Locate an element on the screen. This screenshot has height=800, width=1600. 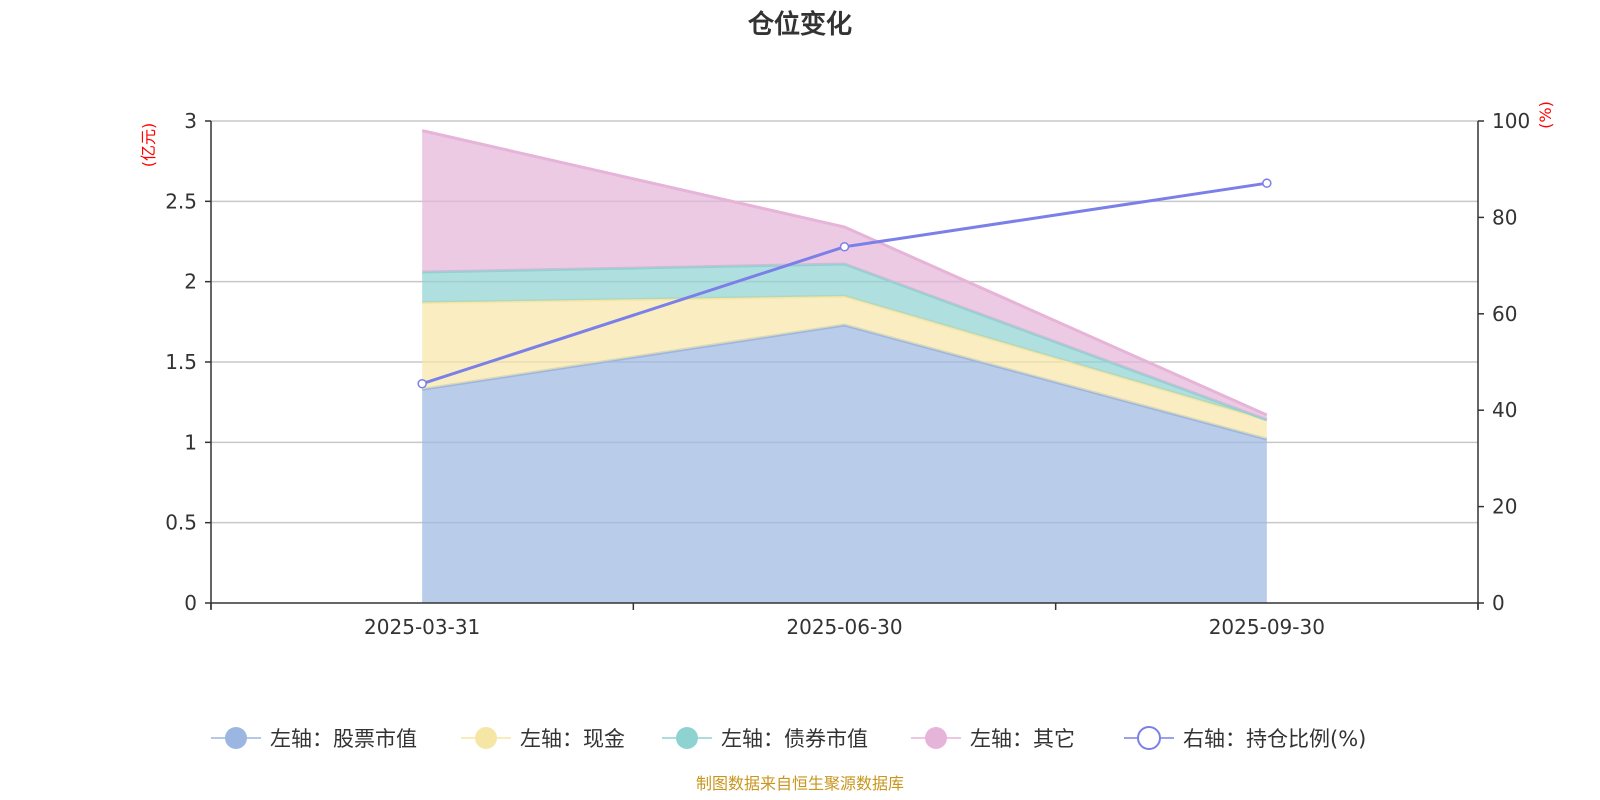
legend-item: 左轴：其它 is located at coordinates (993, 739).